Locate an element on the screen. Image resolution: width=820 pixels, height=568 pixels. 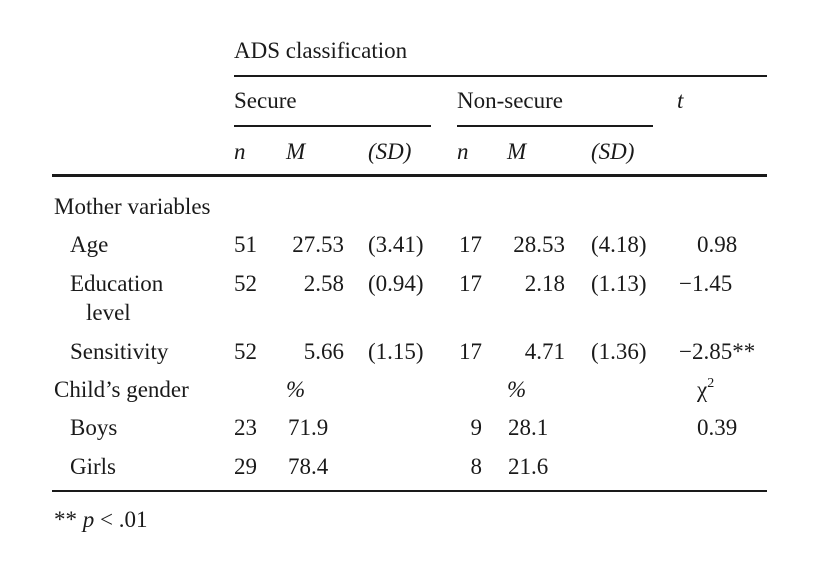
row-label: Age is located at coordinates (89, 244).